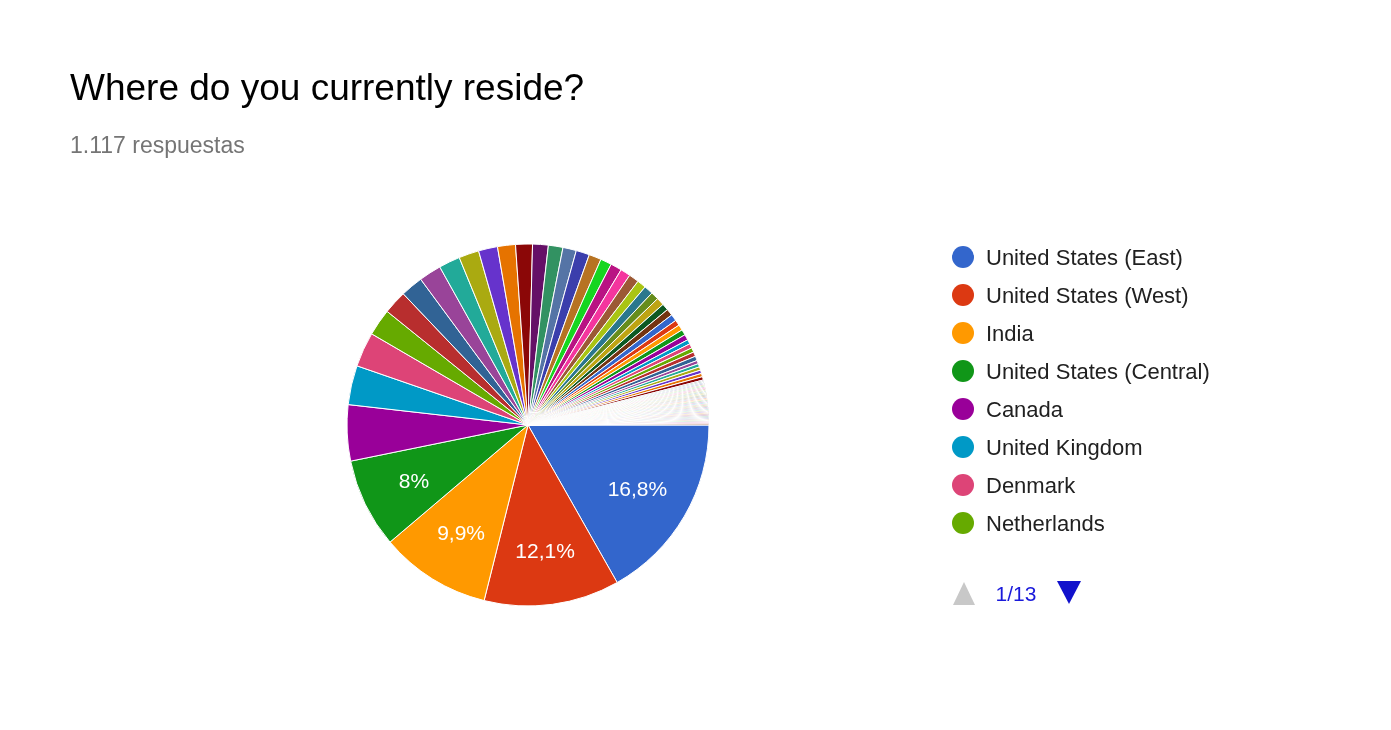 The image size is (1391, 730). What do you see at coordinates (545, 551) in the screenshot?
I see `data-label: 12,1%` at bounding box center [545, 551].